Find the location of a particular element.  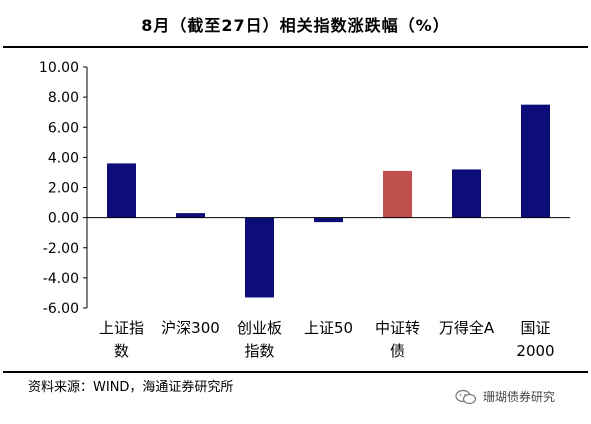

y-tick-label: -4.00 is located at coordinates (61, 279).